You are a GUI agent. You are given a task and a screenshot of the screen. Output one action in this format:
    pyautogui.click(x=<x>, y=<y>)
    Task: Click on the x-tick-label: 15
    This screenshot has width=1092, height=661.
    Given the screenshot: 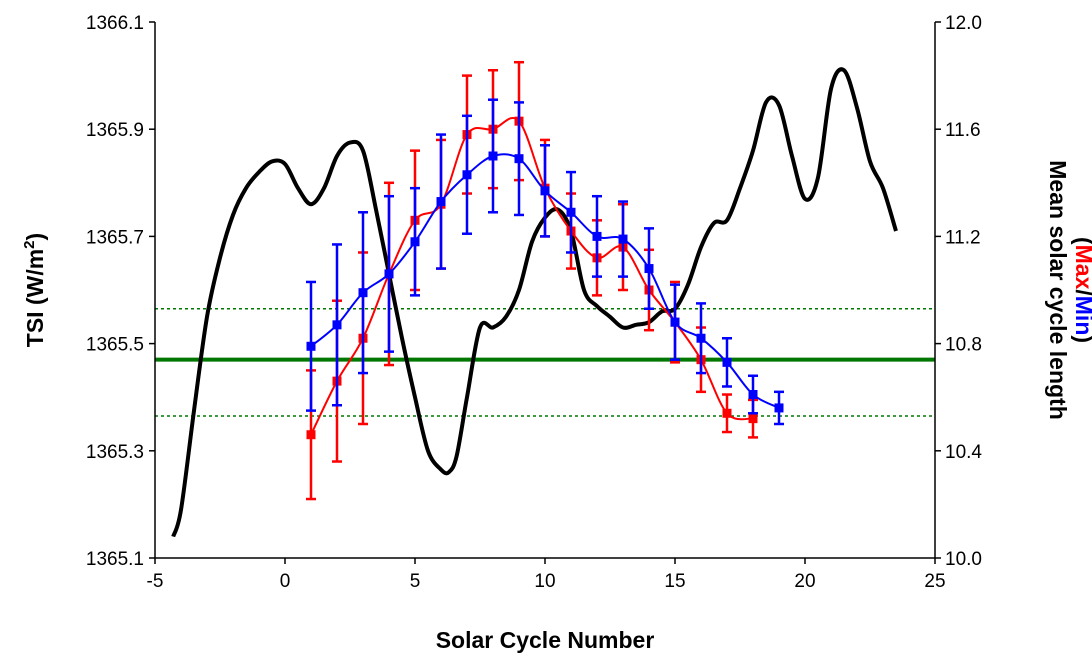 What is the action you would take?
    pyautogui.click(x=674, y=581)
    